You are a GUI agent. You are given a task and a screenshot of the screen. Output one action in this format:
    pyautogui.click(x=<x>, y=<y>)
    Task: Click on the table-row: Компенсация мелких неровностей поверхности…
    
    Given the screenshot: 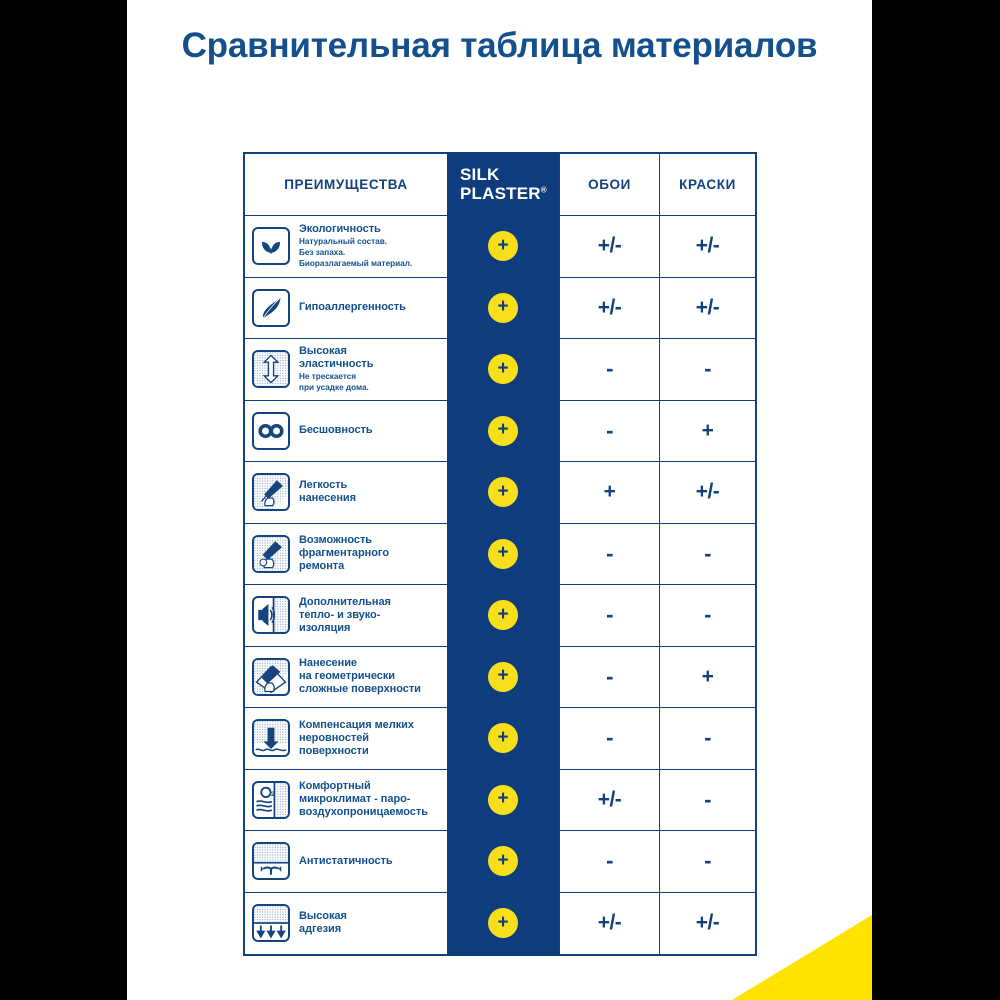 What is the action you would take?
    pyautogui.click(x=500, y=739)
    